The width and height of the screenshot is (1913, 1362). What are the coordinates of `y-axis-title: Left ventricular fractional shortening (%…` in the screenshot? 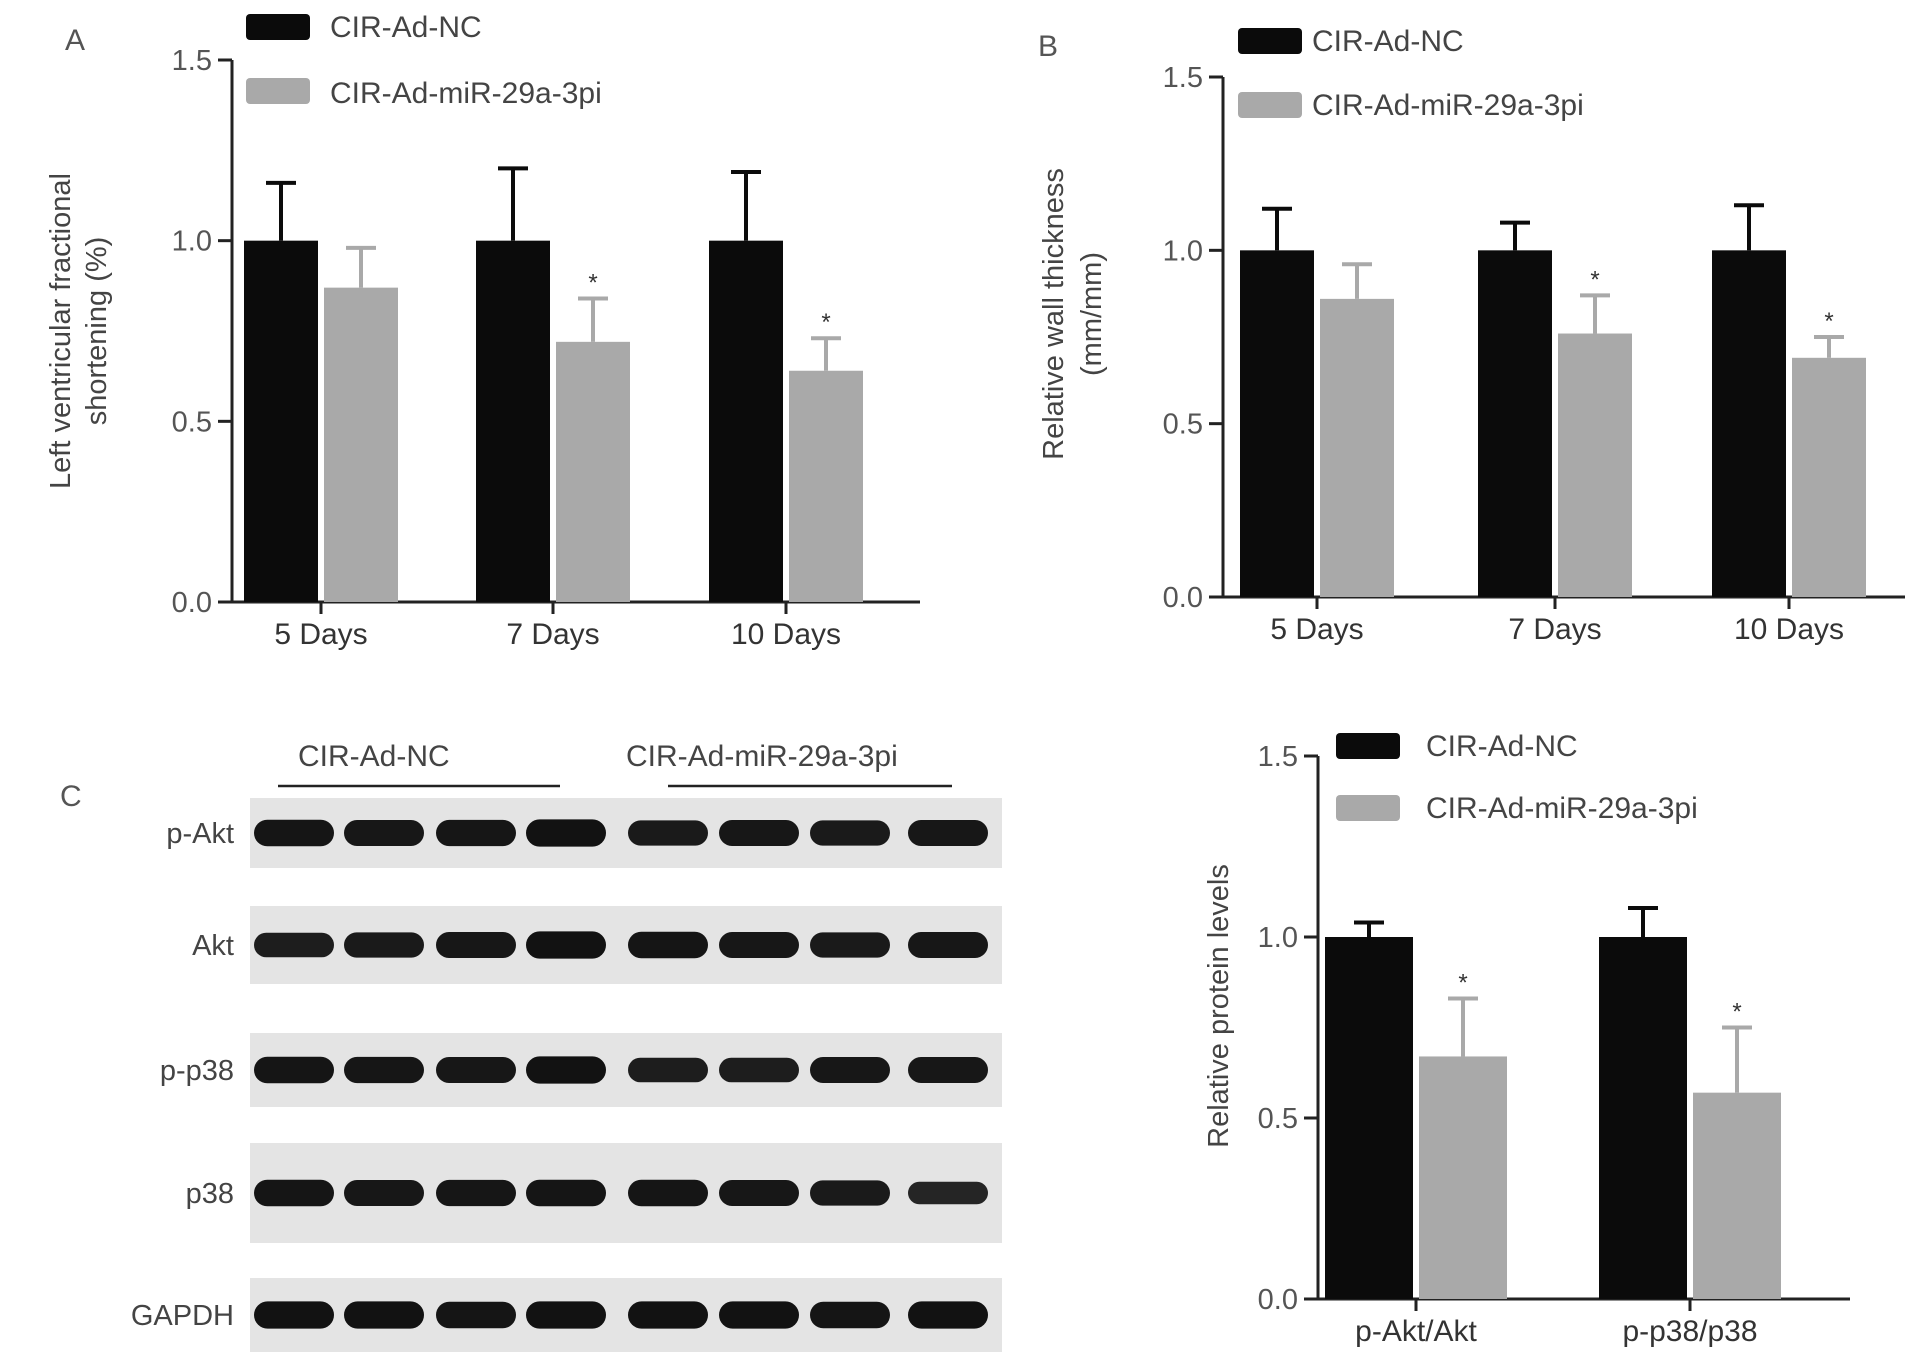 It's located at (79, 331).